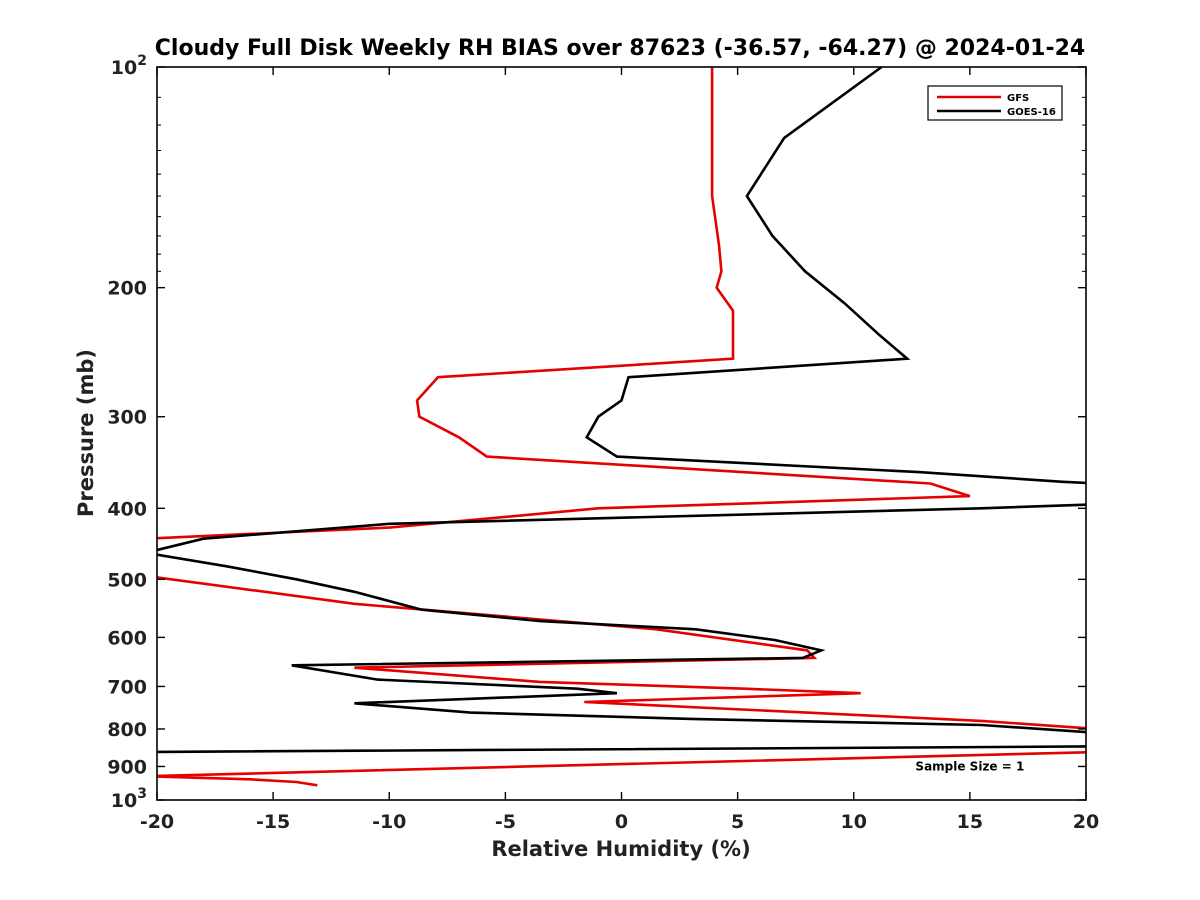 This screenshot has height=900, width=1200. Describe the element at coordinates (970, 822) in the screenshot. I see `x-tick-label: 15` at that location.